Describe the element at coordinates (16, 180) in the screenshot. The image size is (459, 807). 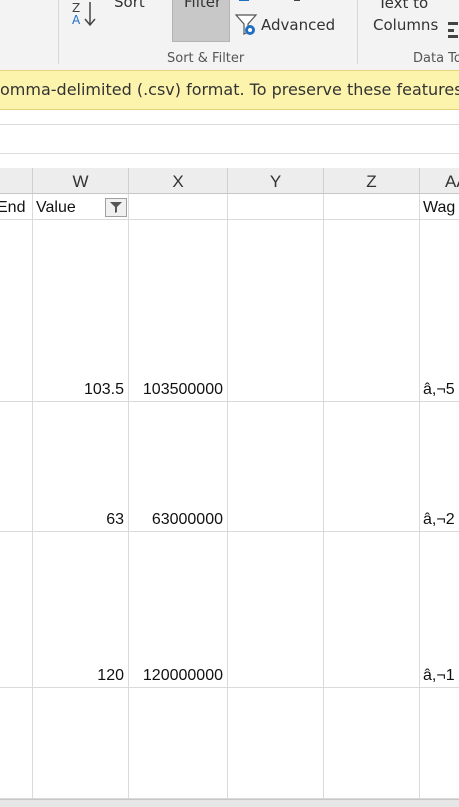
I see `column-header-prev` at that location.